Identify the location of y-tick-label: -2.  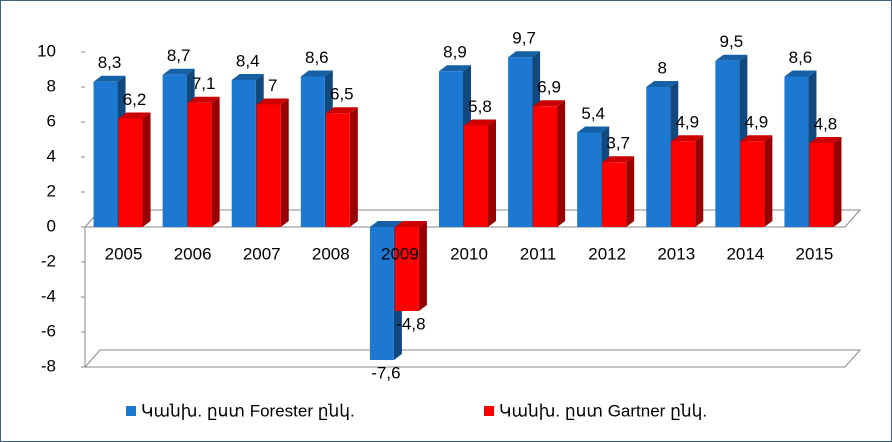
(48, 260).